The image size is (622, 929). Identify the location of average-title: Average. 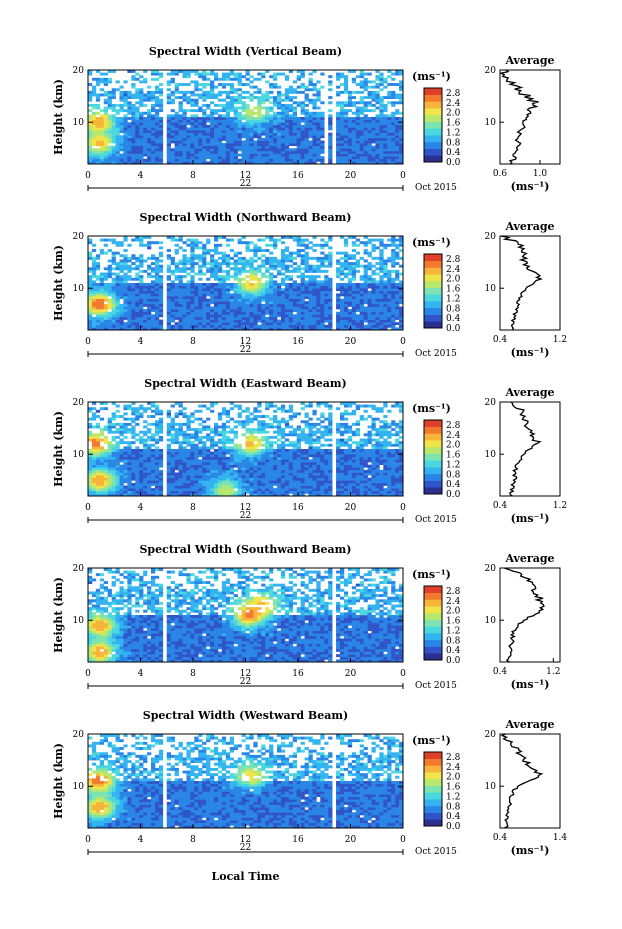
(529, 226).